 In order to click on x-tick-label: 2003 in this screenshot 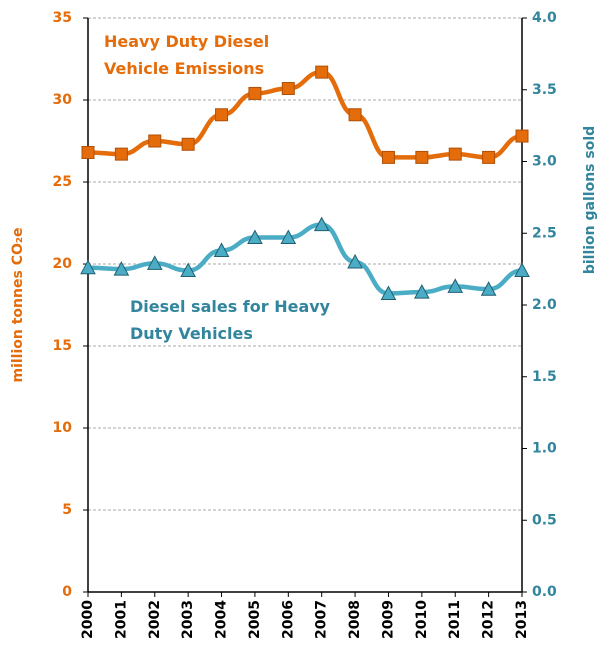, I will do `click(188, 619)`.